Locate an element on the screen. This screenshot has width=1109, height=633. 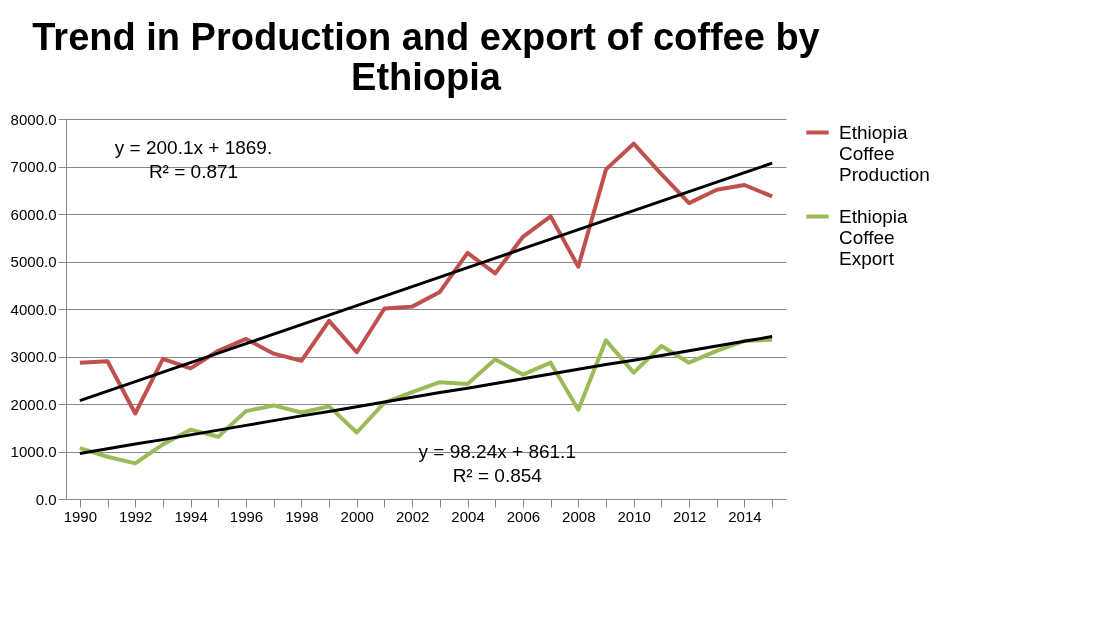
x-tick-label: 2000 is located at coordinates (357, 516).